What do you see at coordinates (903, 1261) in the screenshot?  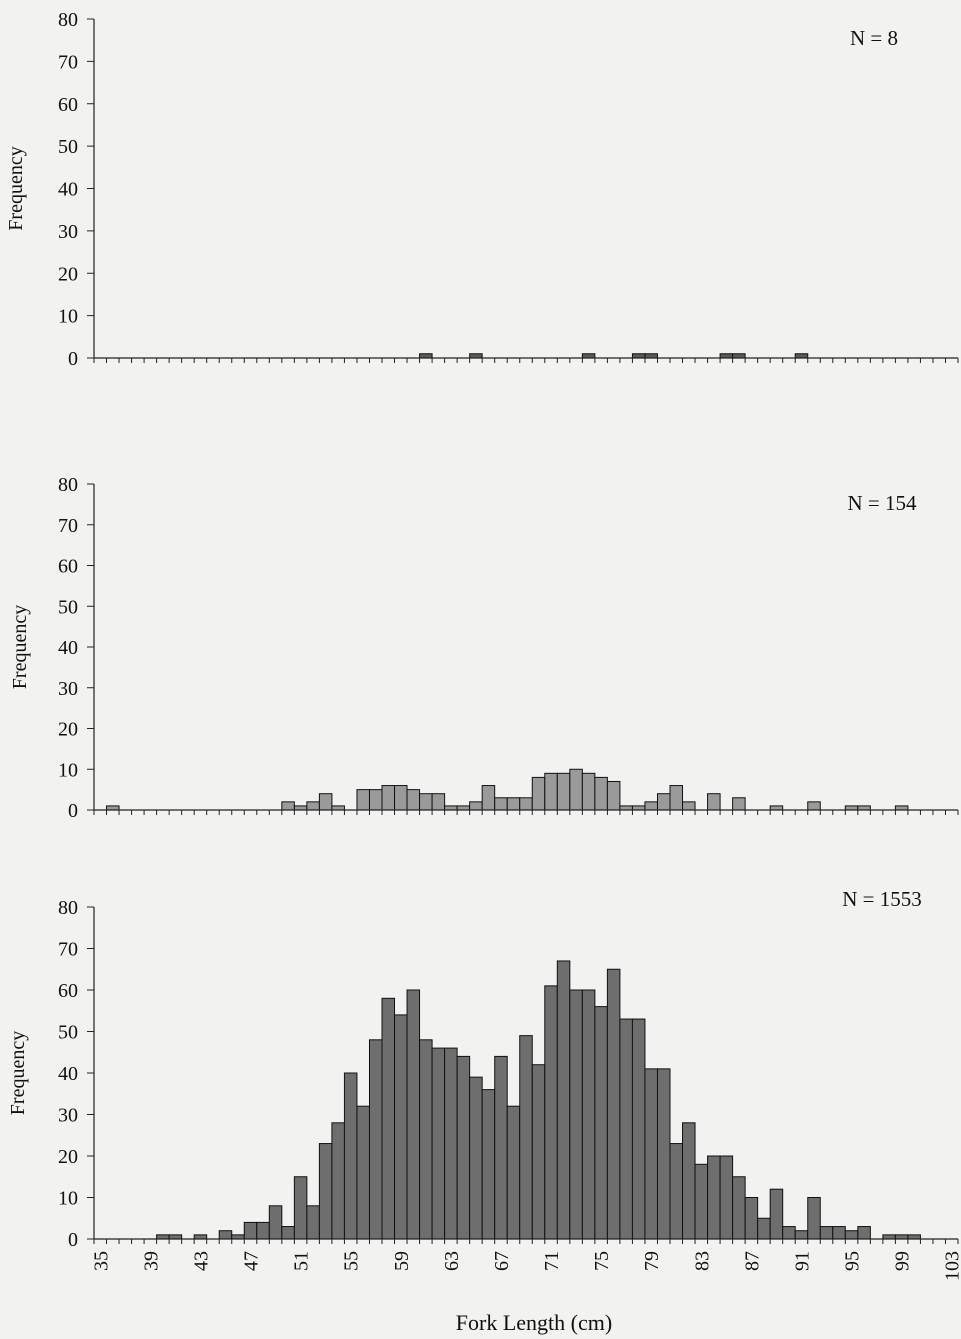 I see `x-tick-label: 99` at bounding box center [903, 1261].